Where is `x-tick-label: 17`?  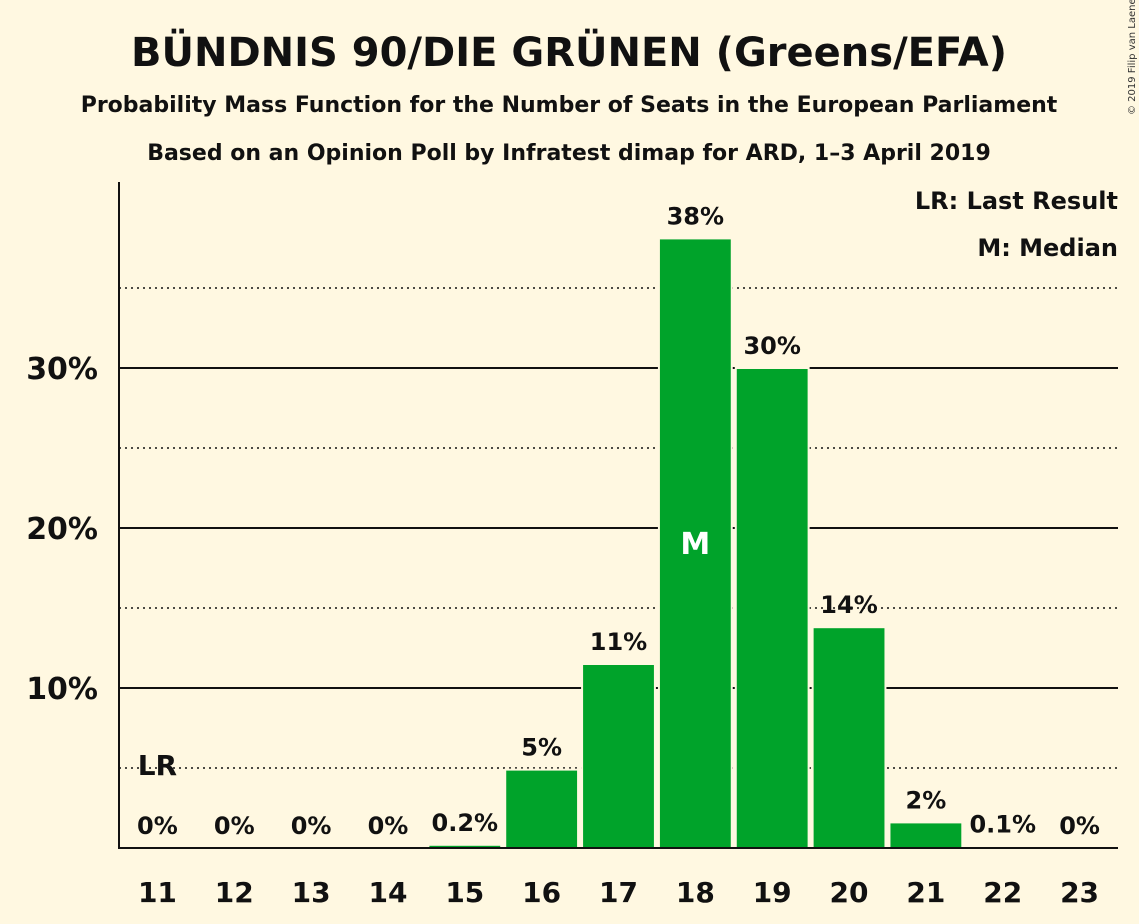 x-tick-label: 17 is located at coordinates (618, 892).